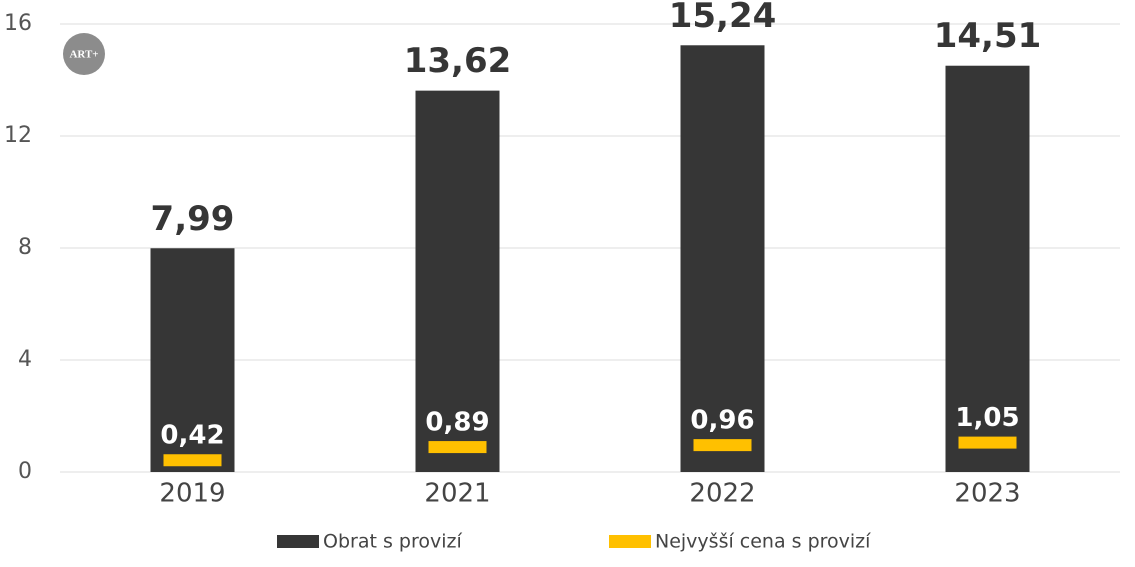 The image size is (1135, 567). I want to click on value-label: 1,05, so click(987, 418).